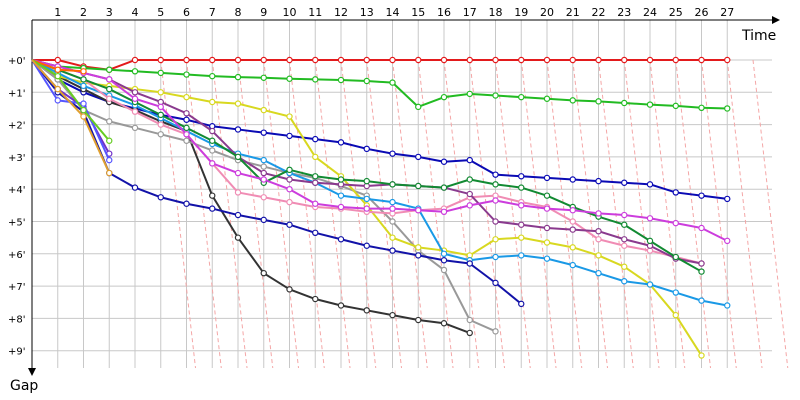 The width and height of the screenshot is (800, 400). Describe the element at coordinates (393, 12) in the screenshot. I see `x-tick-label: 14` at that location.